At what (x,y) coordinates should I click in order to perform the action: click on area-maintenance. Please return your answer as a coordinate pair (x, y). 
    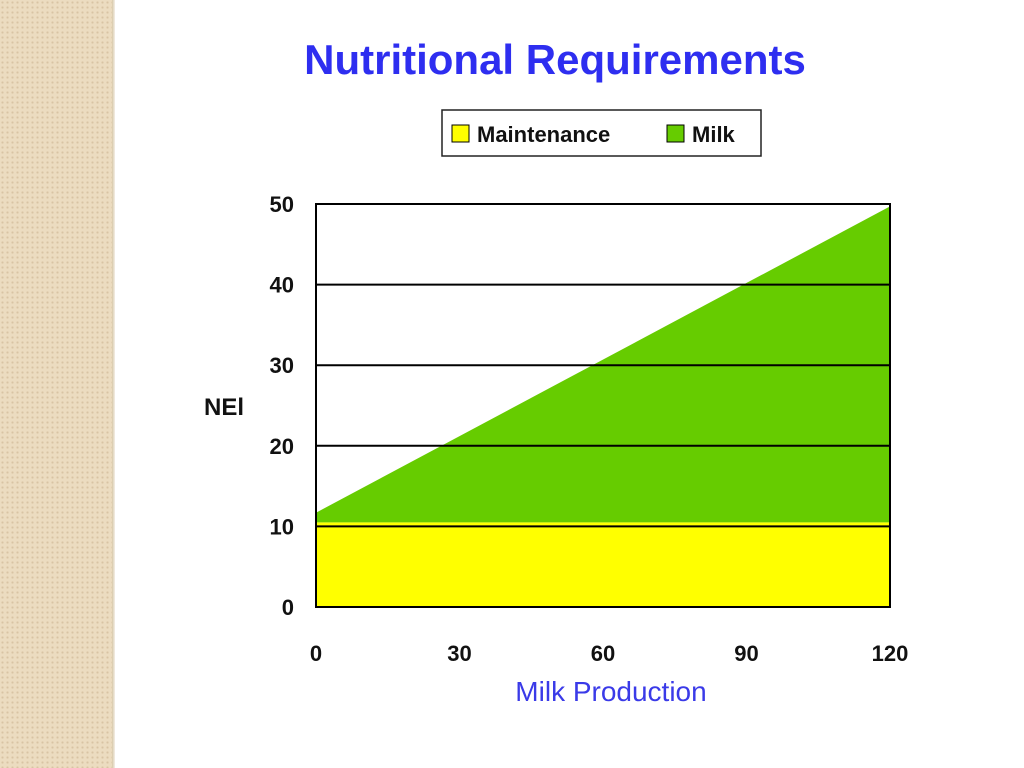
    Looking at the image, I should click on (603, 564).